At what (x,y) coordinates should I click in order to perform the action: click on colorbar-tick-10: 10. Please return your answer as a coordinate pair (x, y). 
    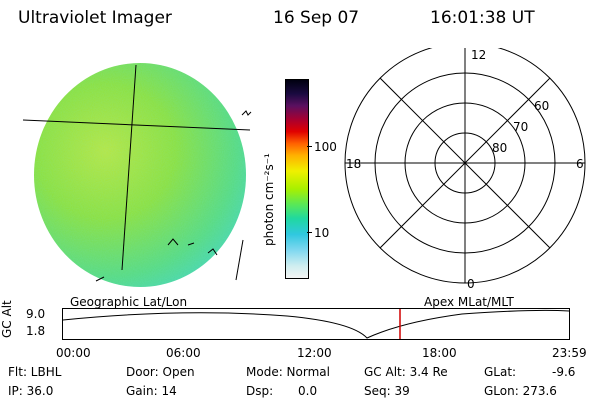
    Looking at the image, I should click on (322, 233).